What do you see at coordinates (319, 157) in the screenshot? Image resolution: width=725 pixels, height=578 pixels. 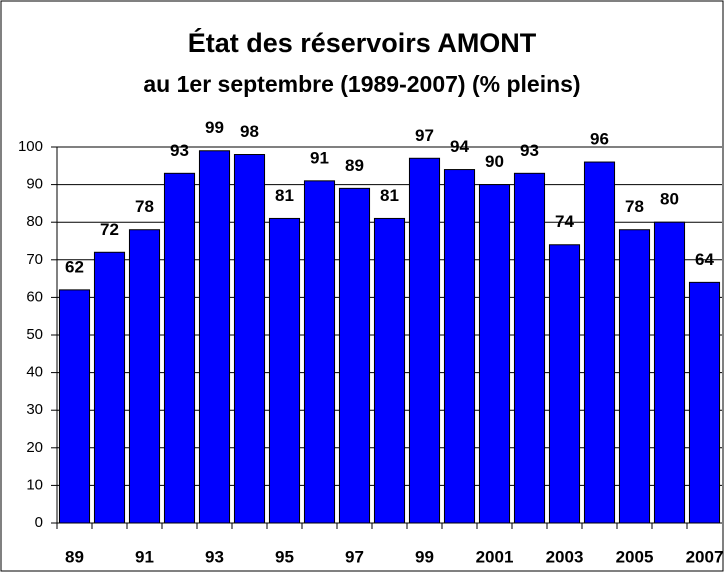 I see `data-label: 91` at bounding box center [319, 157].